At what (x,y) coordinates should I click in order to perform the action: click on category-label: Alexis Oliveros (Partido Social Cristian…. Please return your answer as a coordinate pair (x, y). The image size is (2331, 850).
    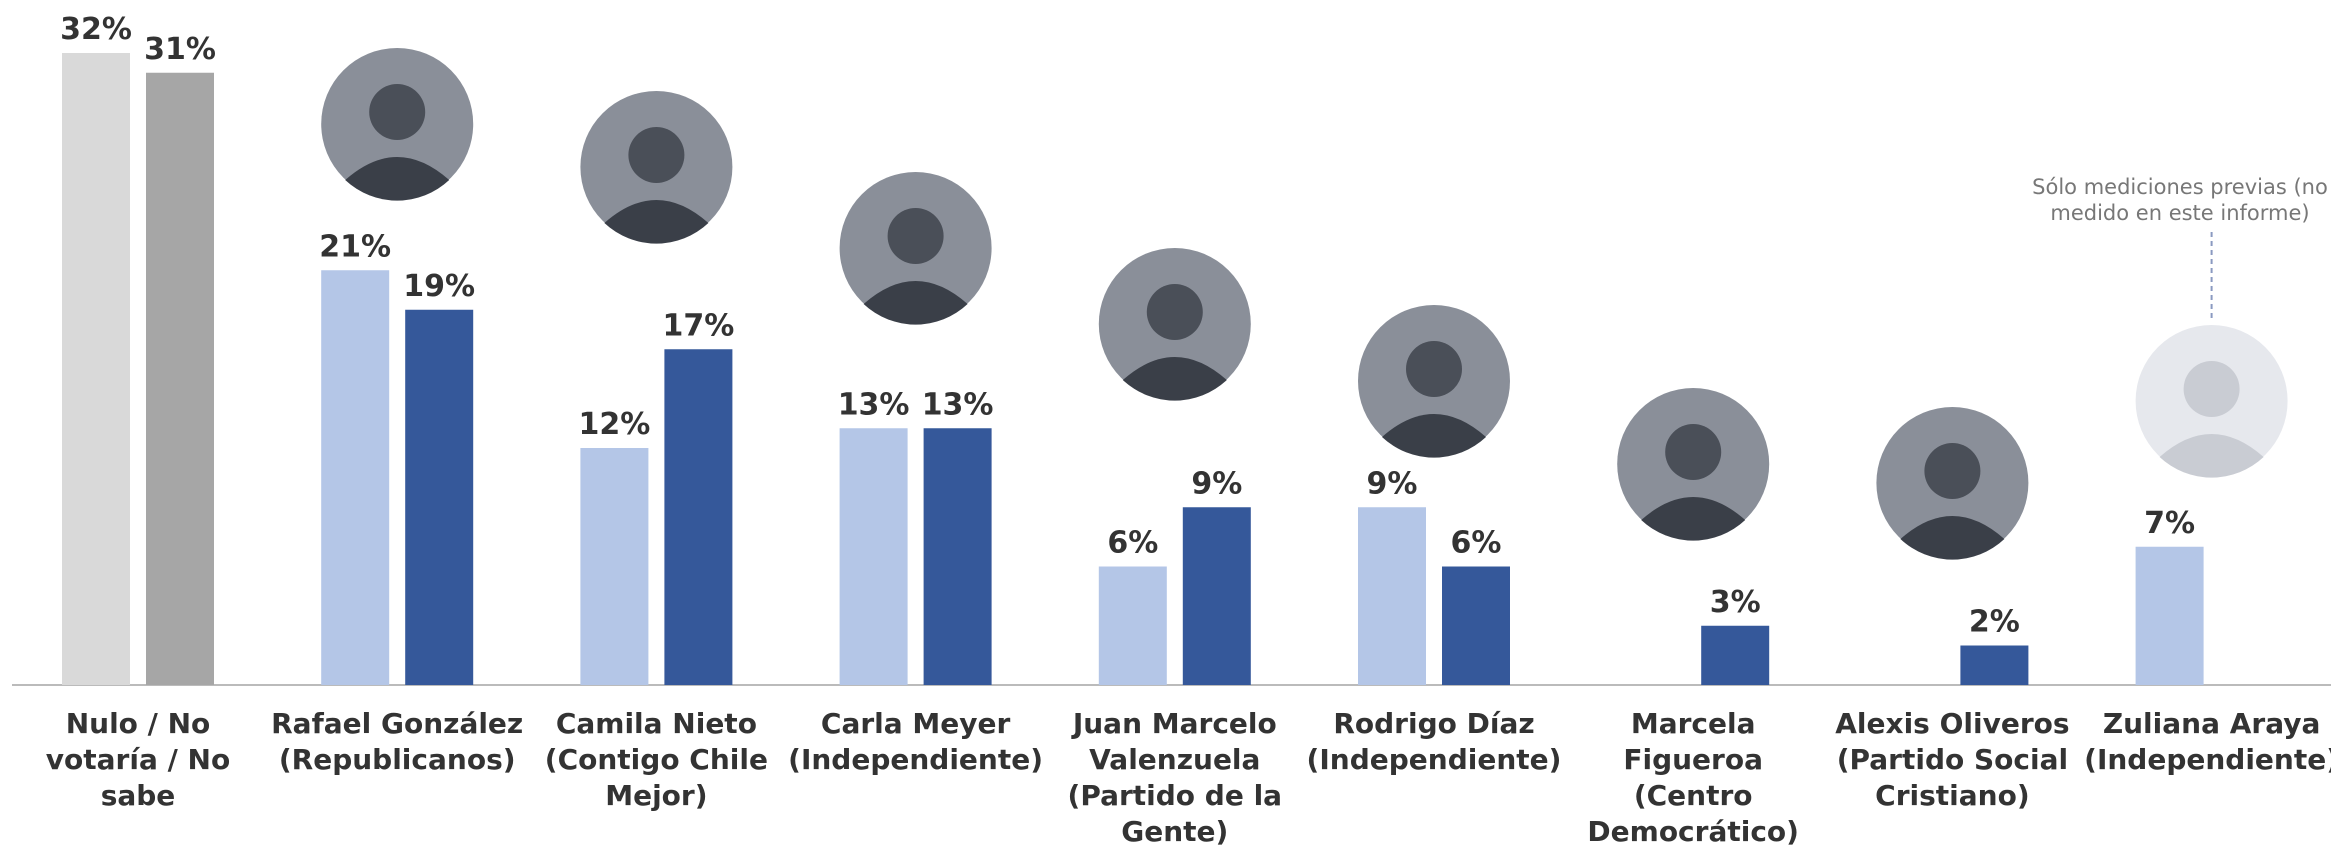
    Looking at the image, I should click on (1952, 759).